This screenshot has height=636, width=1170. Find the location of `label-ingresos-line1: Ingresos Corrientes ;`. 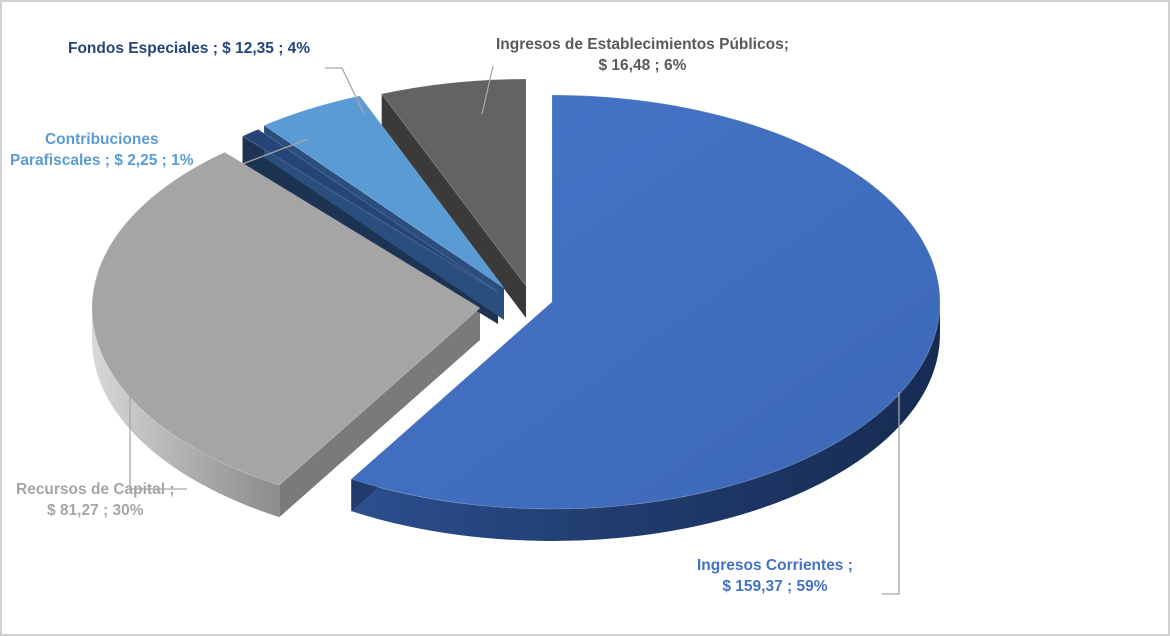

label-ingresos-line1: Ingresos Corrientes ; is located at coordinates (775, 565).